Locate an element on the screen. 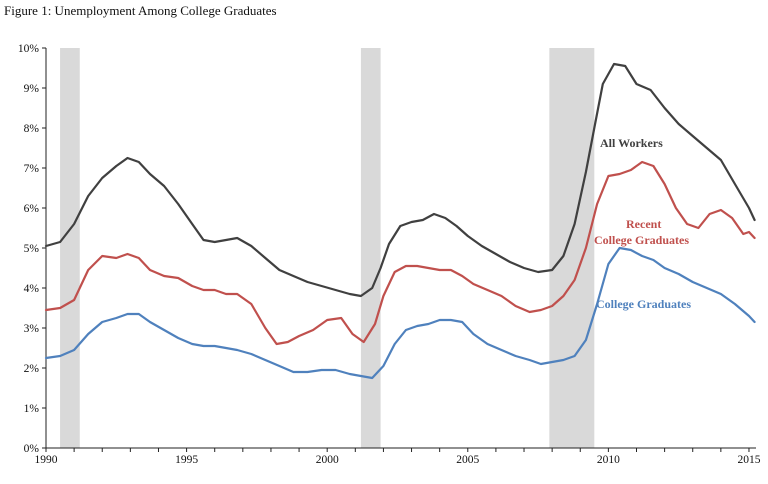  y-tick-label-0: 0% is located at coordinates (32, 449).